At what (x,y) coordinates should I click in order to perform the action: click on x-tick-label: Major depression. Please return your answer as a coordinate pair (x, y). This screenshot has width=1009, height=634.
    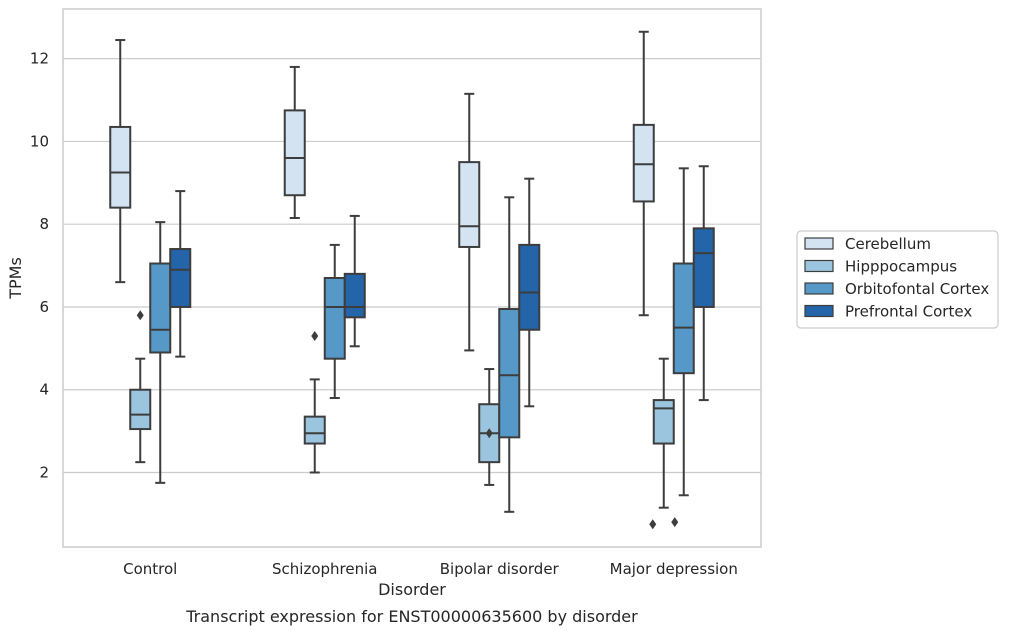
    Looking at the image, I should click on (674, 569).